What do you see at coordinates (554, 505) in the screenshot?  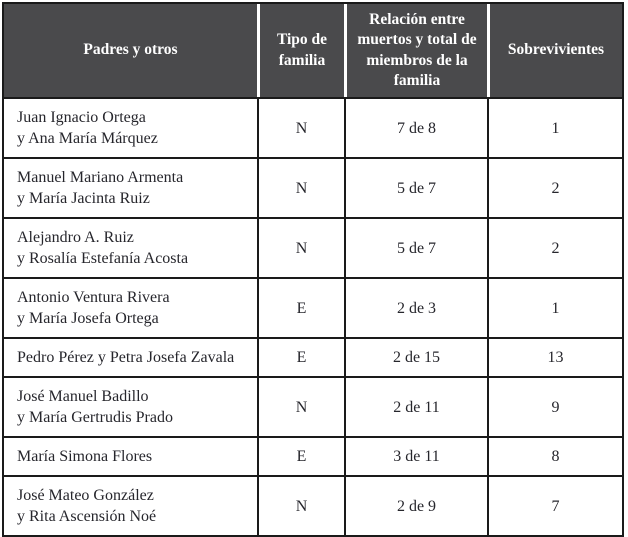 I see `cell-sobrevivientes: 7` at bounding box center [554, 505].